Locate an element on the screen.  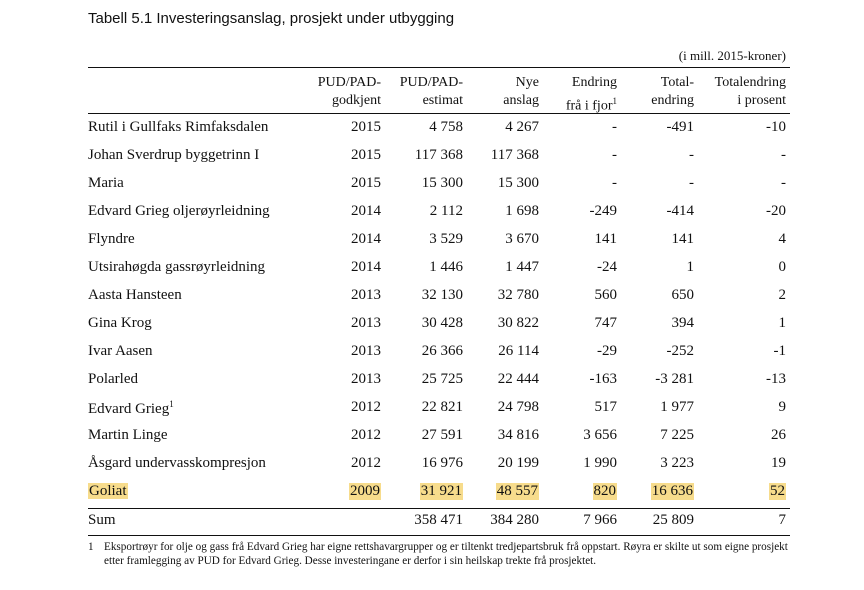
table-cell: 3 223 is located at coordinates (677, 463).